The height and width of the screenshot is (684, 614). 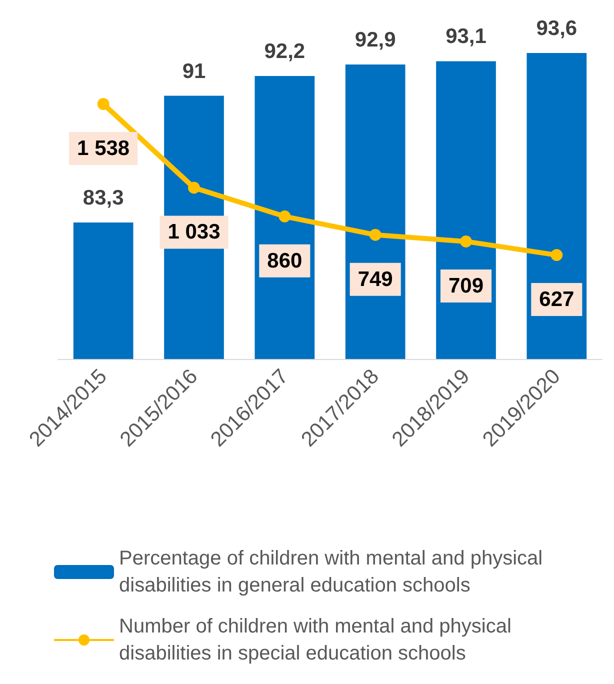 What do you see at coordinates (556, 300) in the screenshot?
I see `data-label: 627` at bounding box center [556, 300].